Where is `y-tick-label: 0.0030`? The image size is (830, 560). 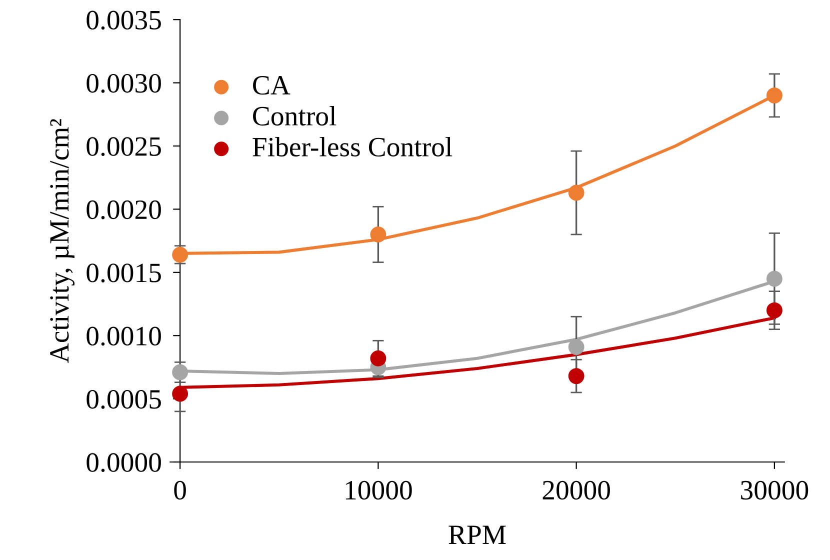 y-tick-label: 0.0030 is located at coordinates (123, 83).